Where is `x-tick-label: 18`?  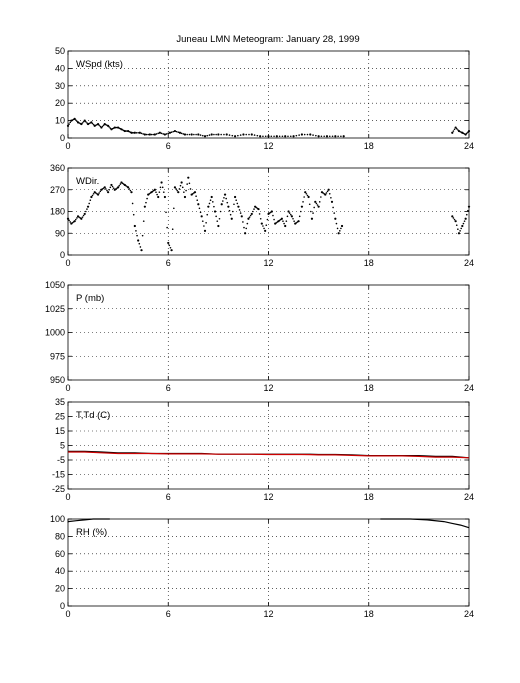 x-tick-label: 18 is located at coordinates (369, 263).